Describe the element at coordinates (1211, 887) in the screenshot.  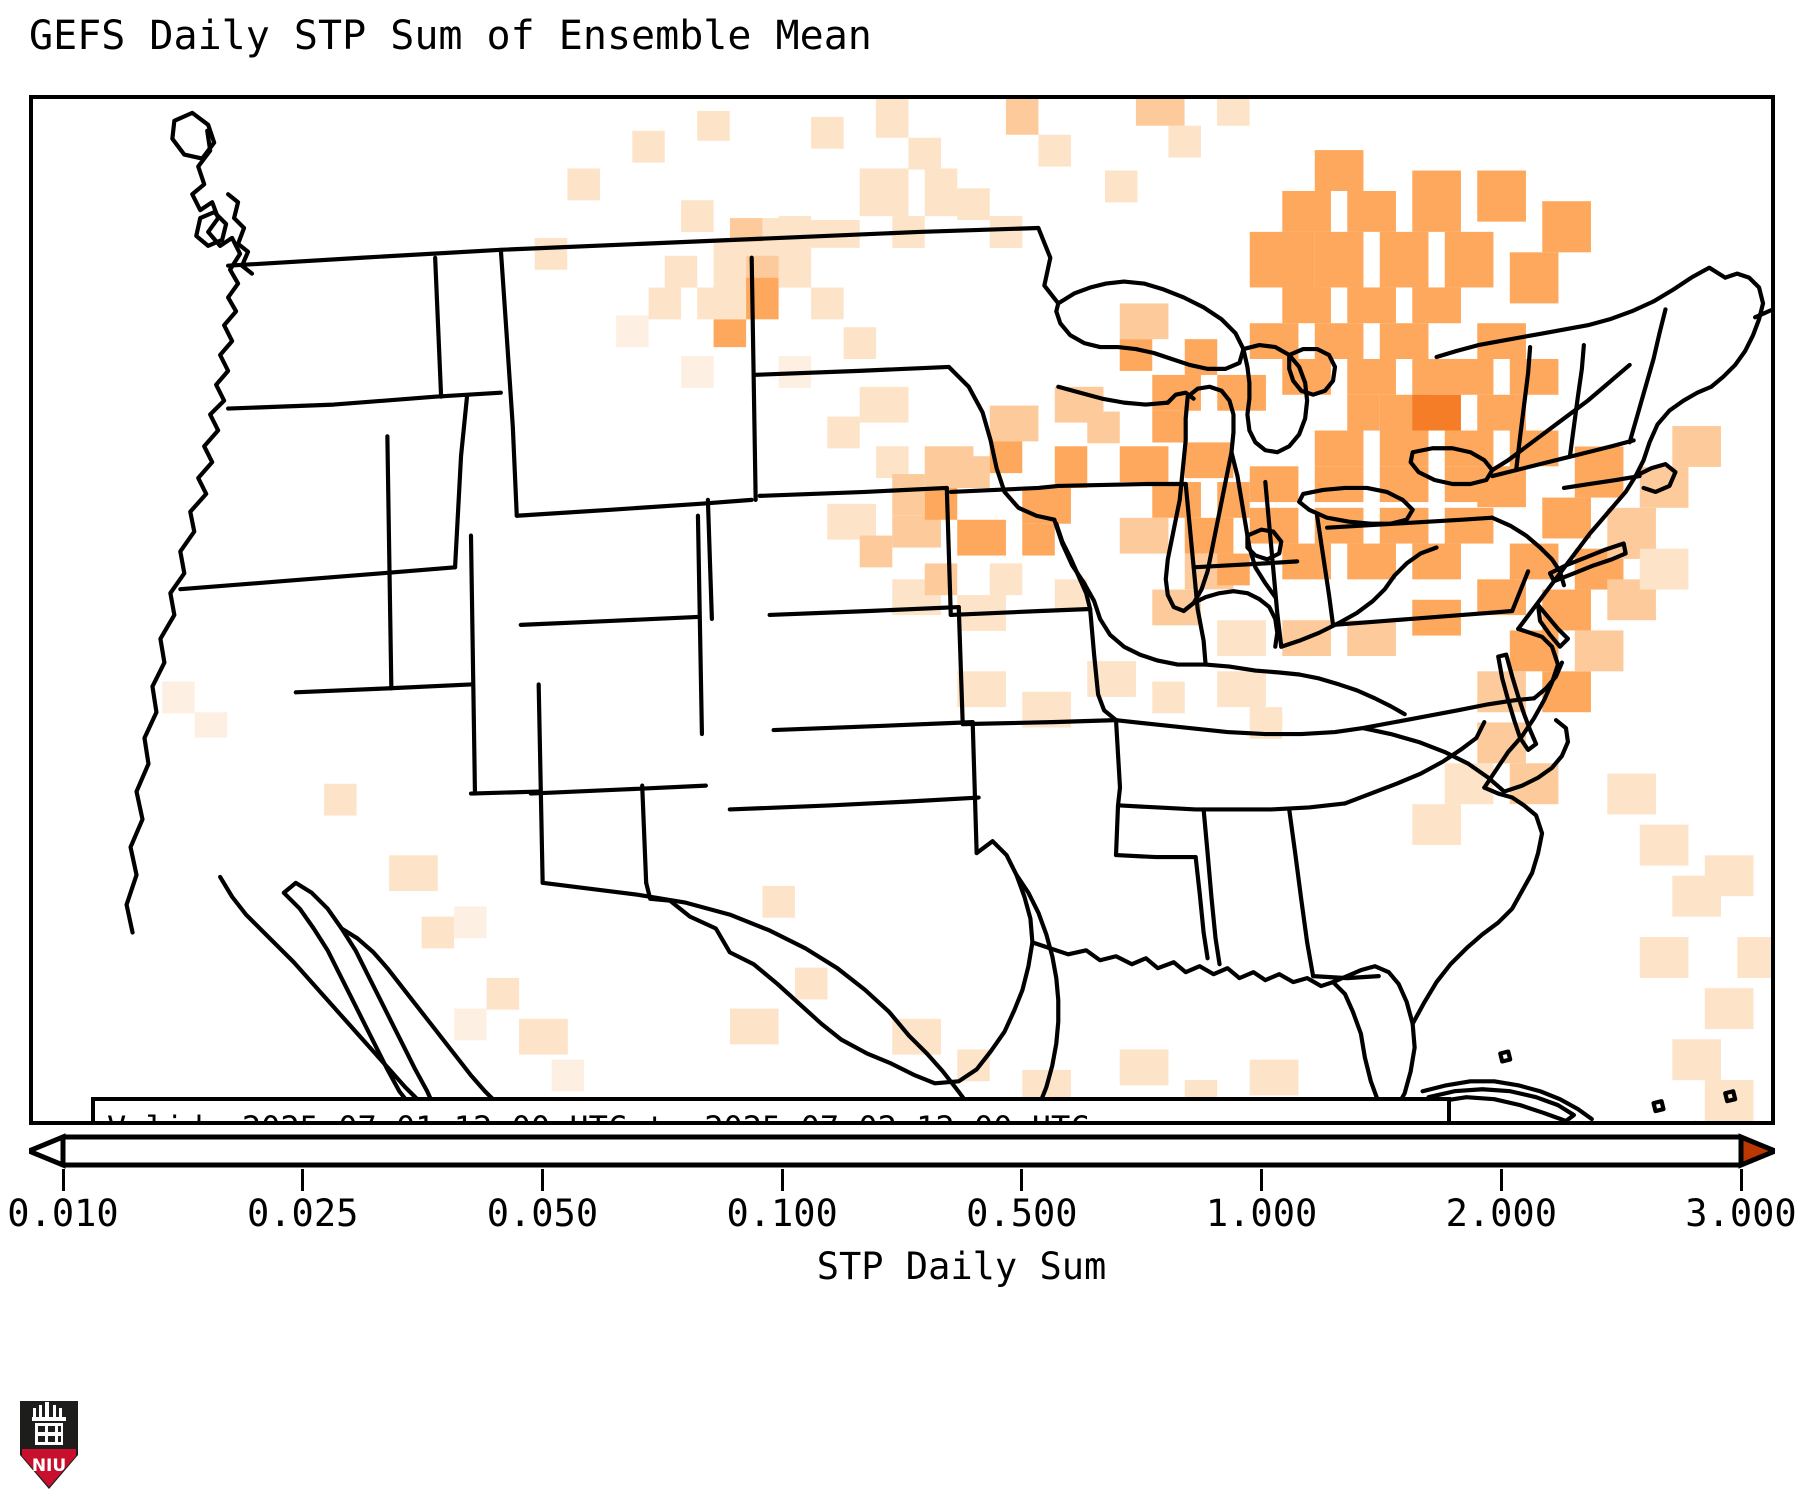
I see `state-line-ms-al` at that location.